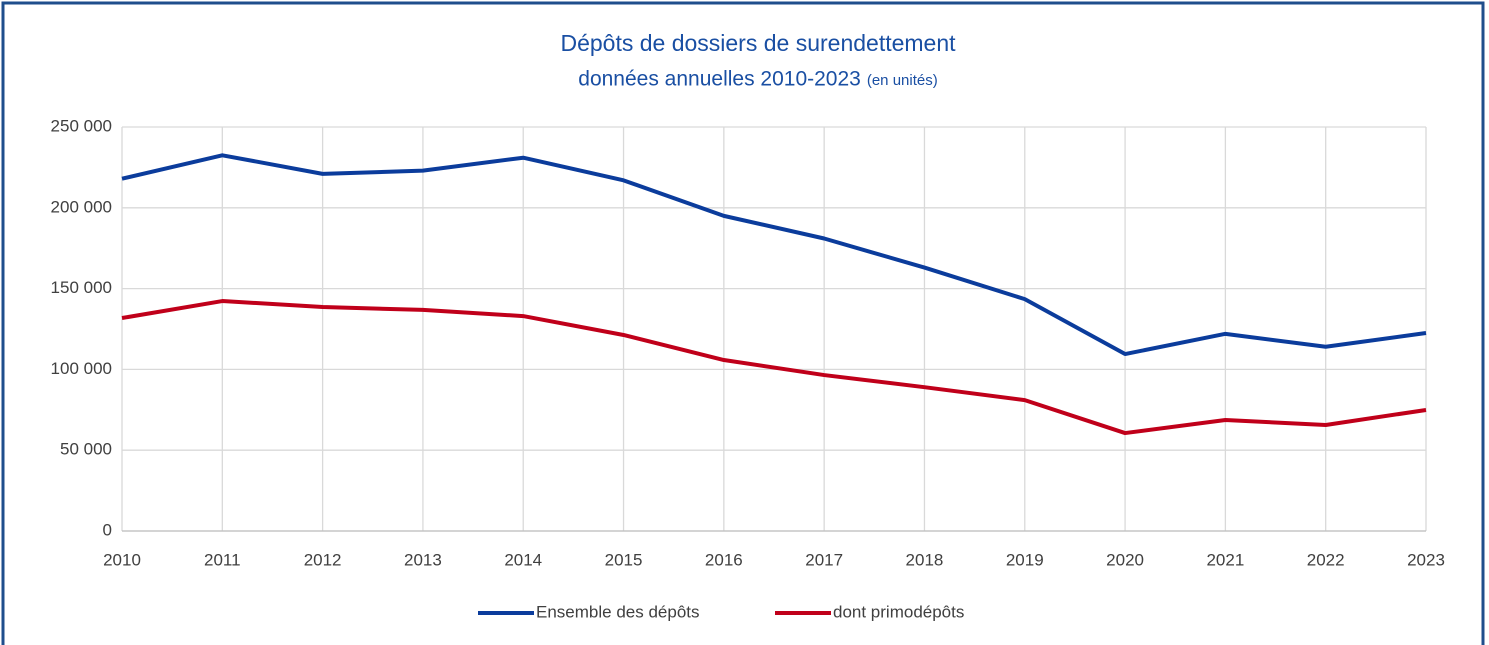  What do you see at coordinates (86, 449) in the screenshot?
I see `y-tick-label: 50 000` at bounding box center [86, 449].